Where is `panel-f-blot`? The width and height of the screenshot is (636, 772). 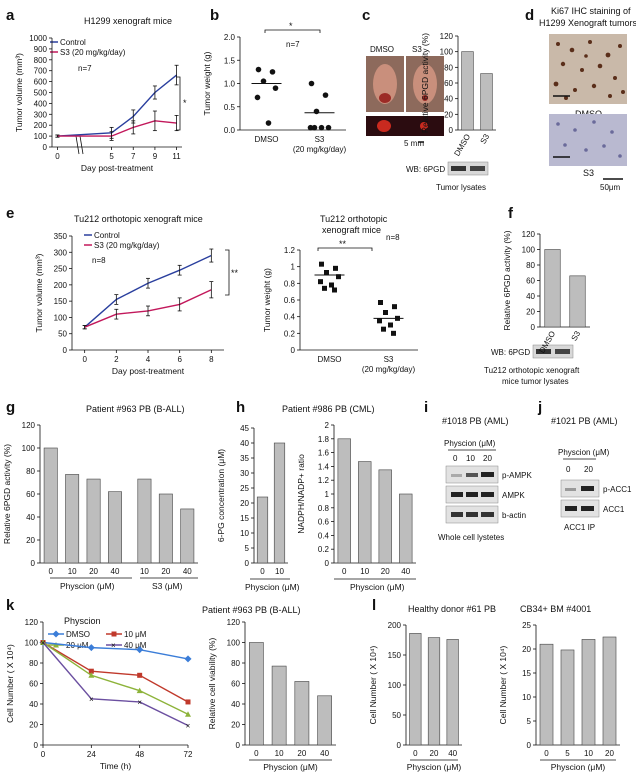 panel-f-blot is located at coordinates (553, 351).